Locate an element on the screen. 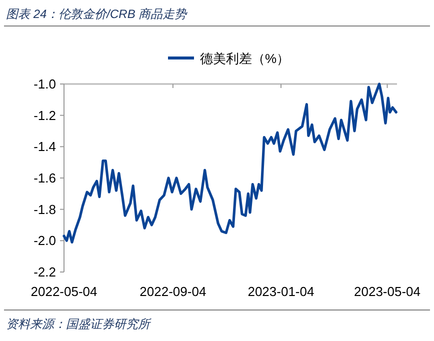 The height and width of the screenshot is (341, 434). y-tick-label: -2.2 is located at coordinates (45, 272).